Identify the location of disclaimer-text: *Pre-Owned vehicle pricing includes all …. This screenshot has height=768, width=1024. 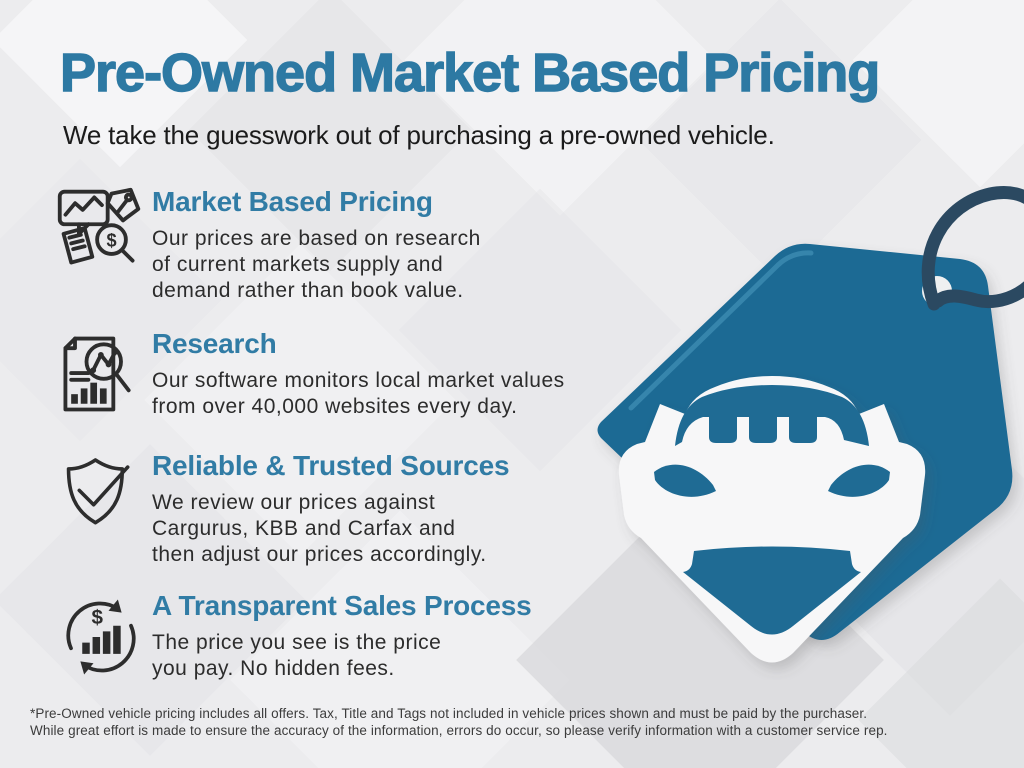
(459, 722).